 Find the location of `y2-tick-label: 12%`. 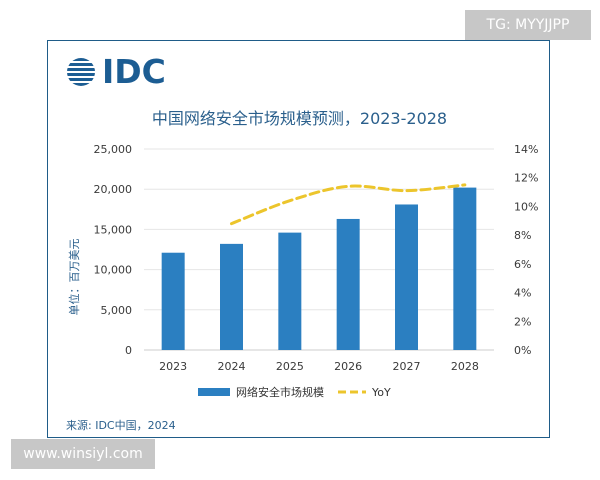

y2-tick-label: 12% is located at coordinates (526, 178).